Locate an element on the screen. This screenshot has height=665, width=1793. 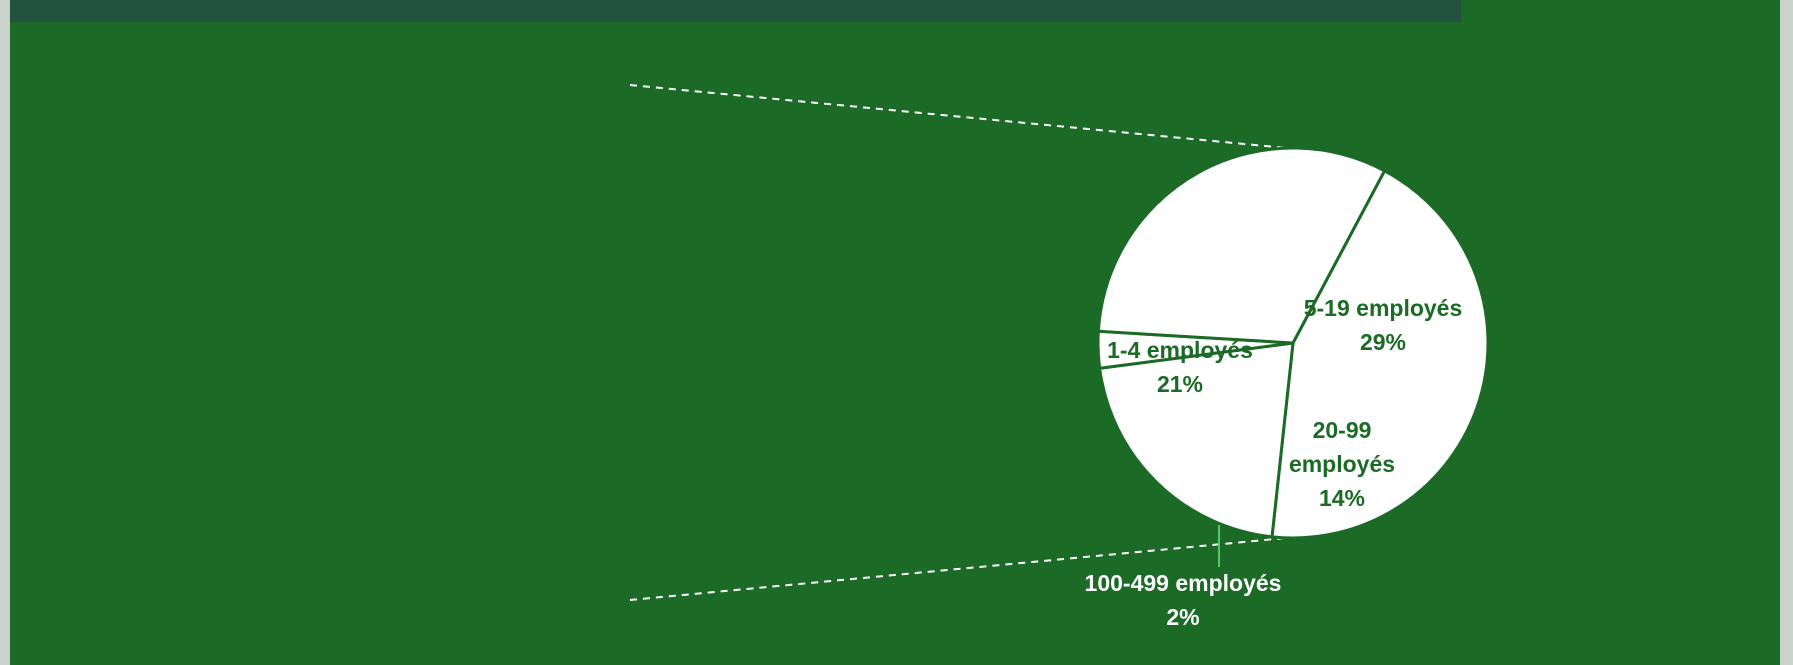
connector-bottom is located at coordinates (958, 569).